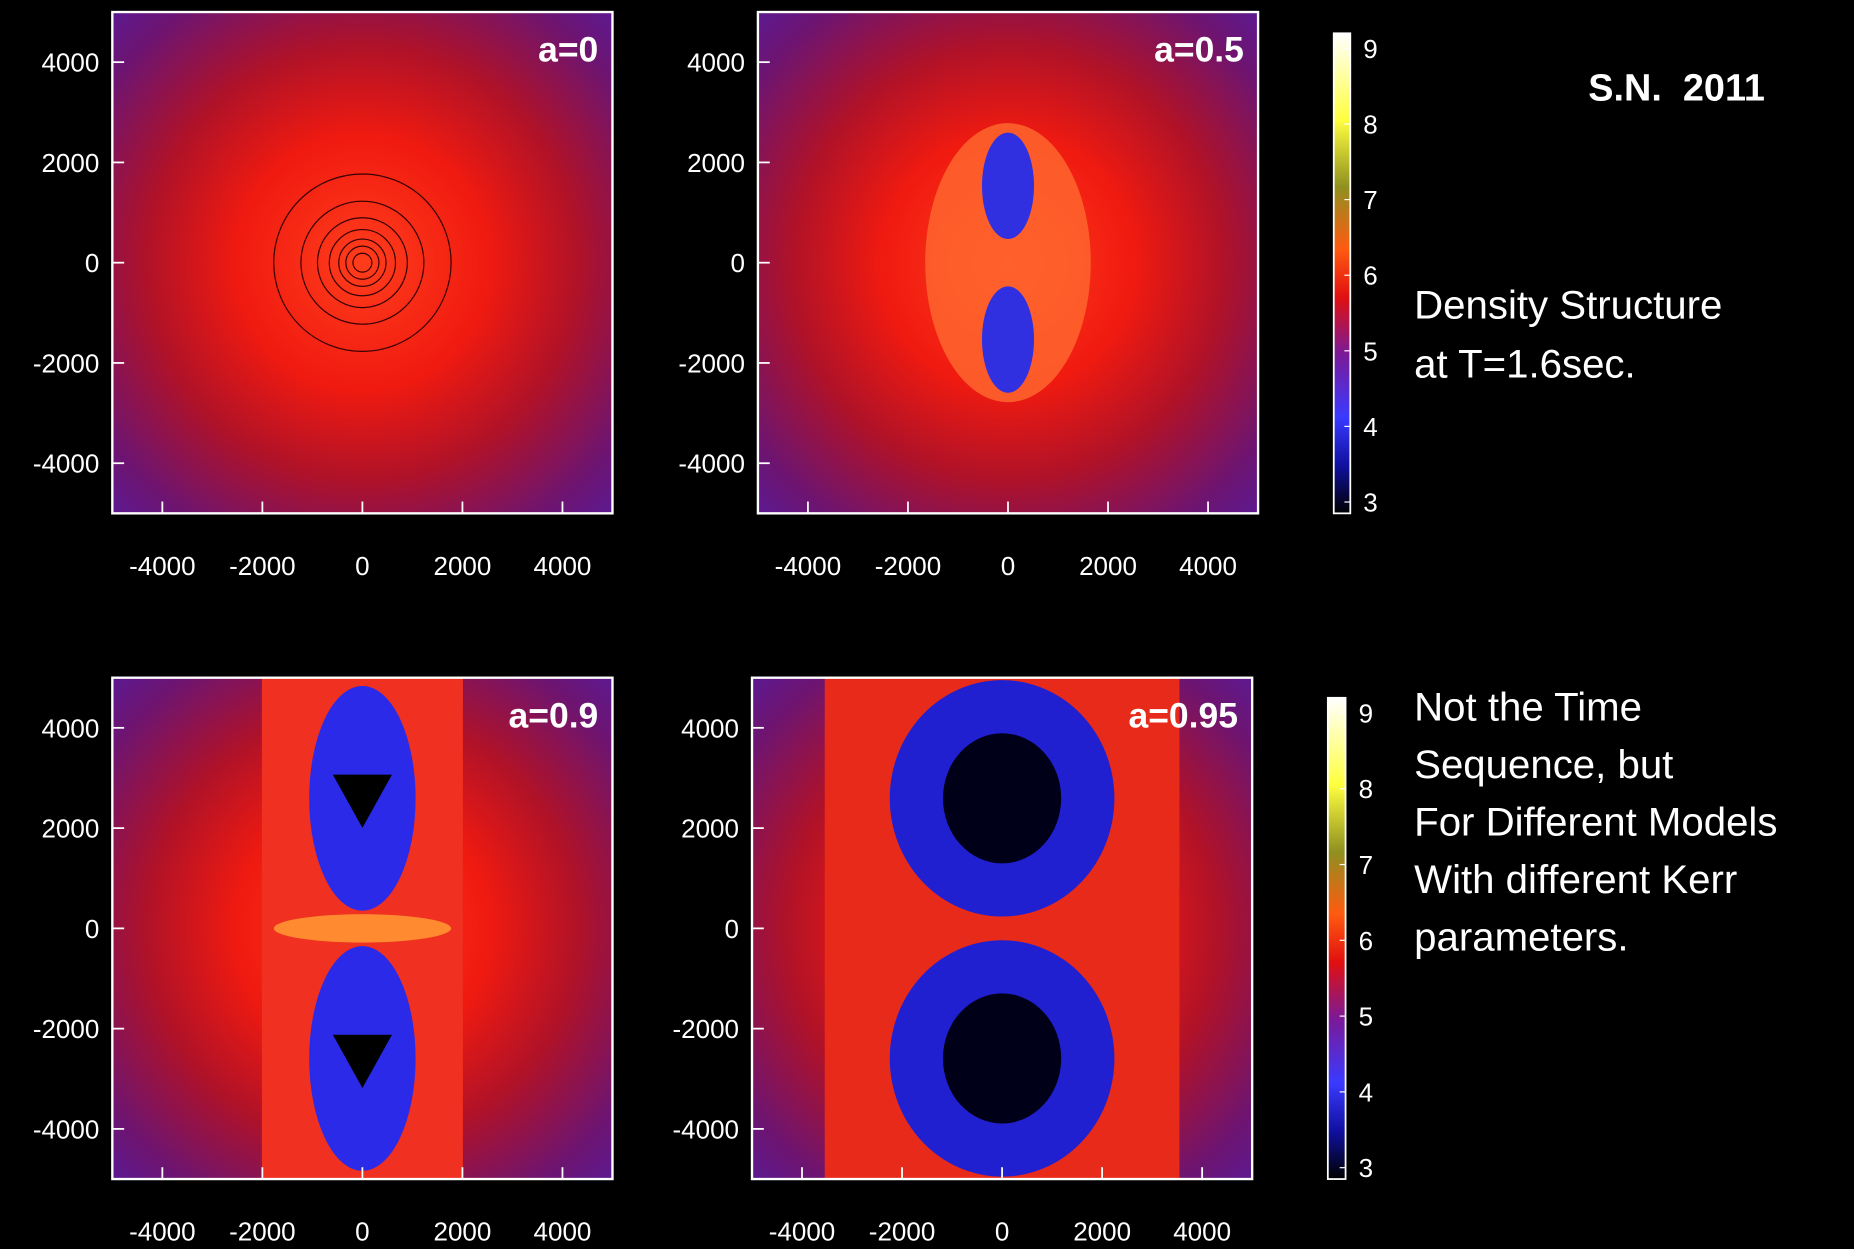 Image resolution: width=1854 pixels, height=1249 pixels. I want to click on caption-line: parameters., so click(1521, 937).